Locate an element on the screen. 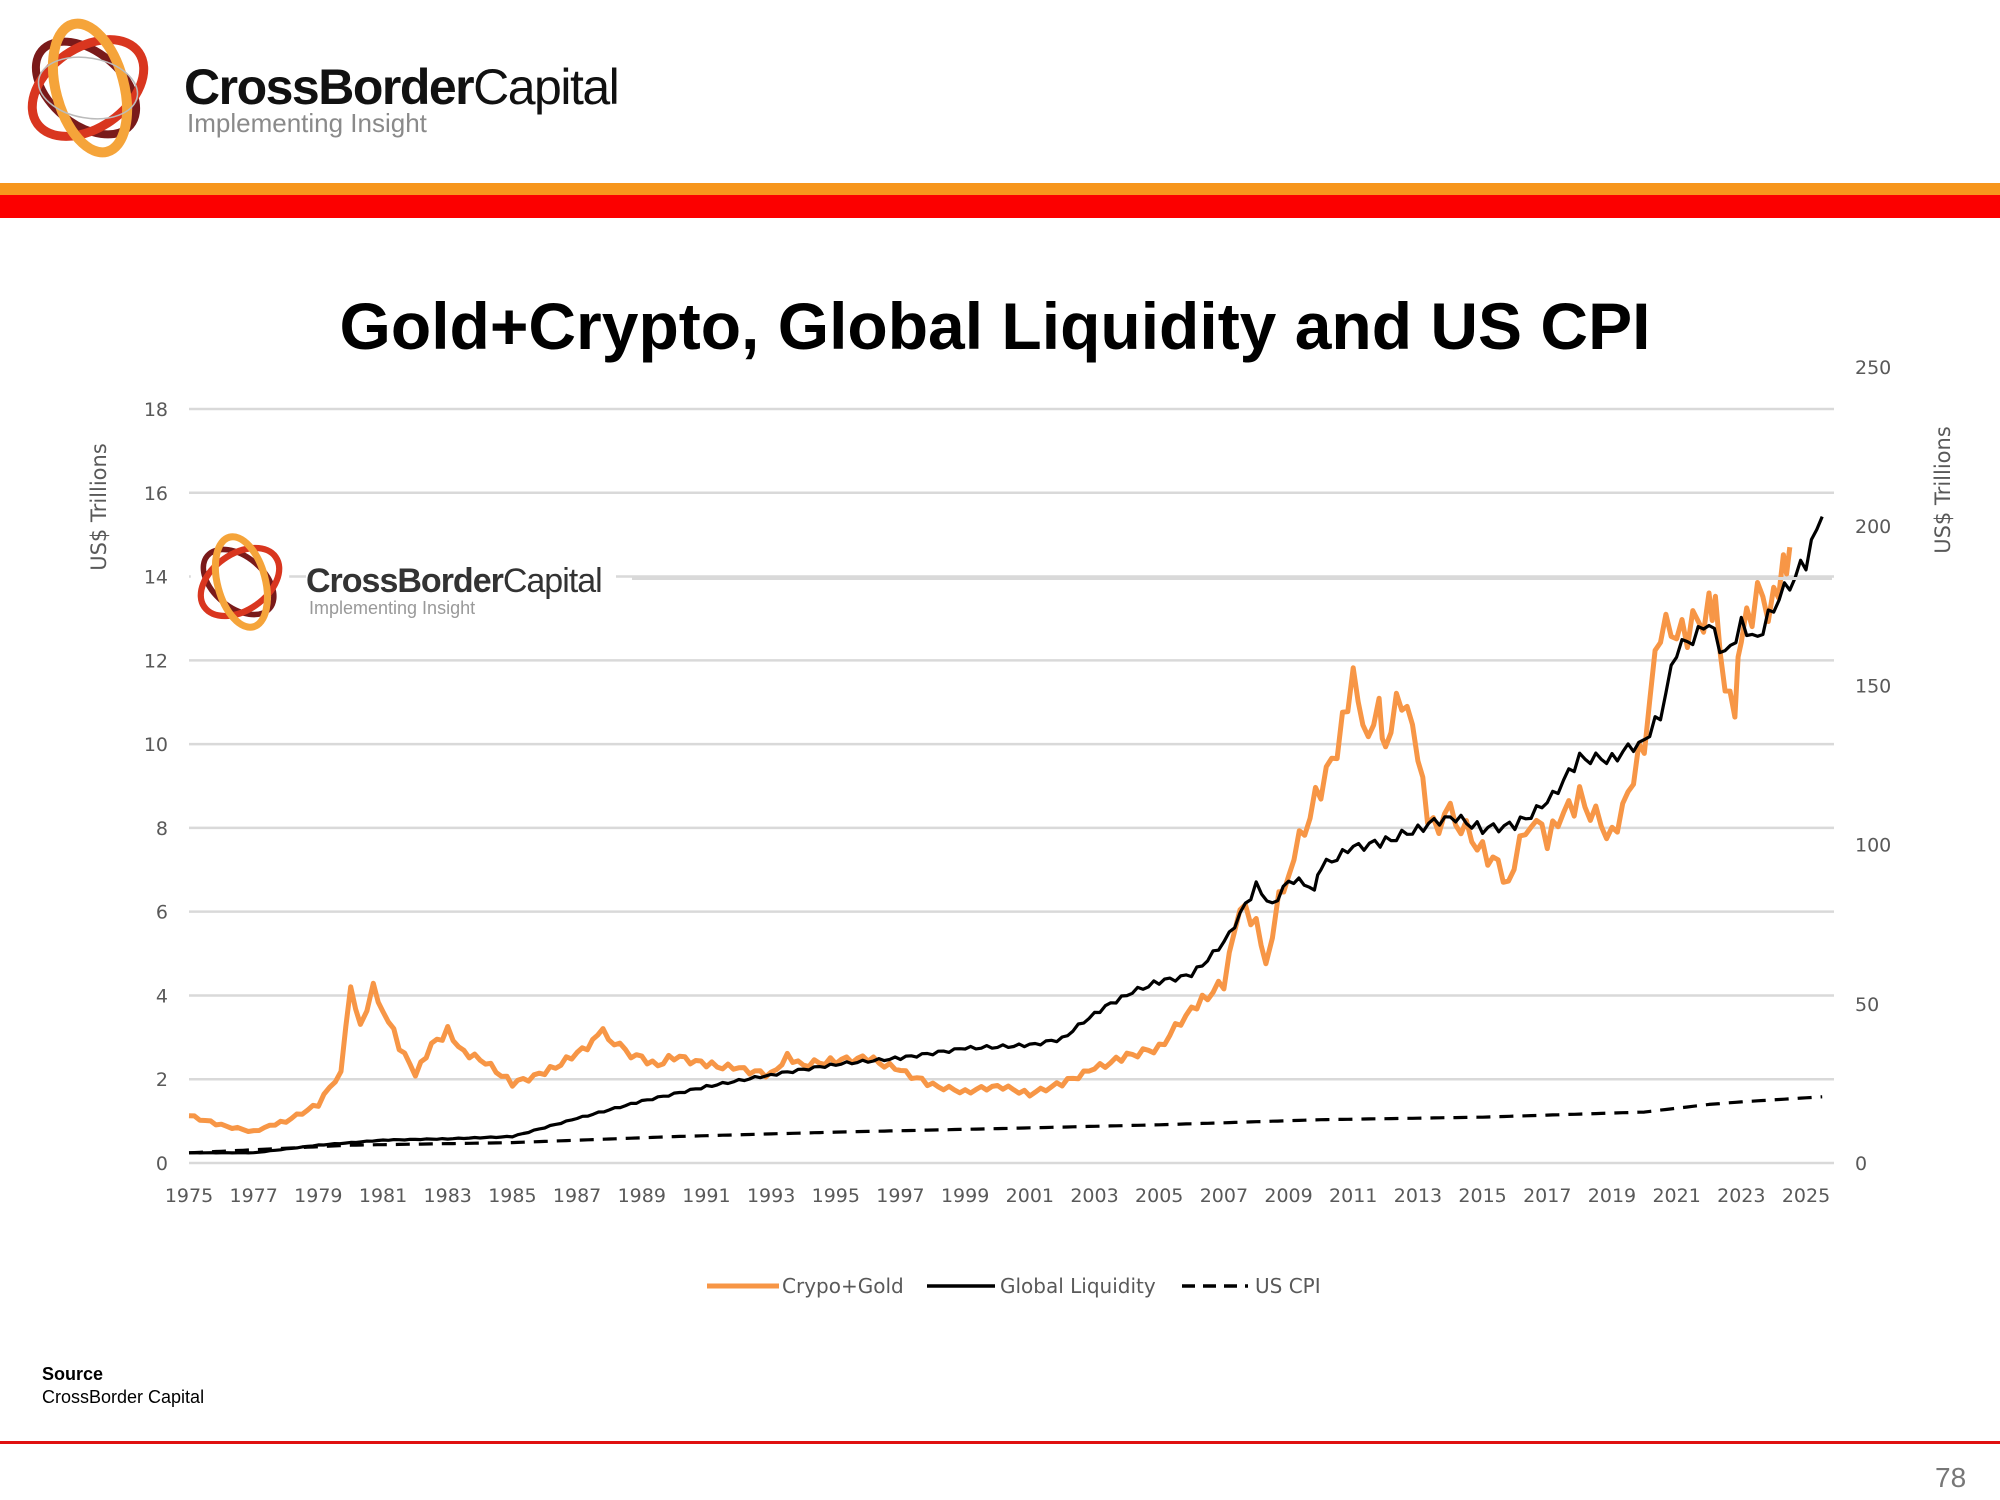  left-axis-tick: 18 is located at coordinates (156, 410).